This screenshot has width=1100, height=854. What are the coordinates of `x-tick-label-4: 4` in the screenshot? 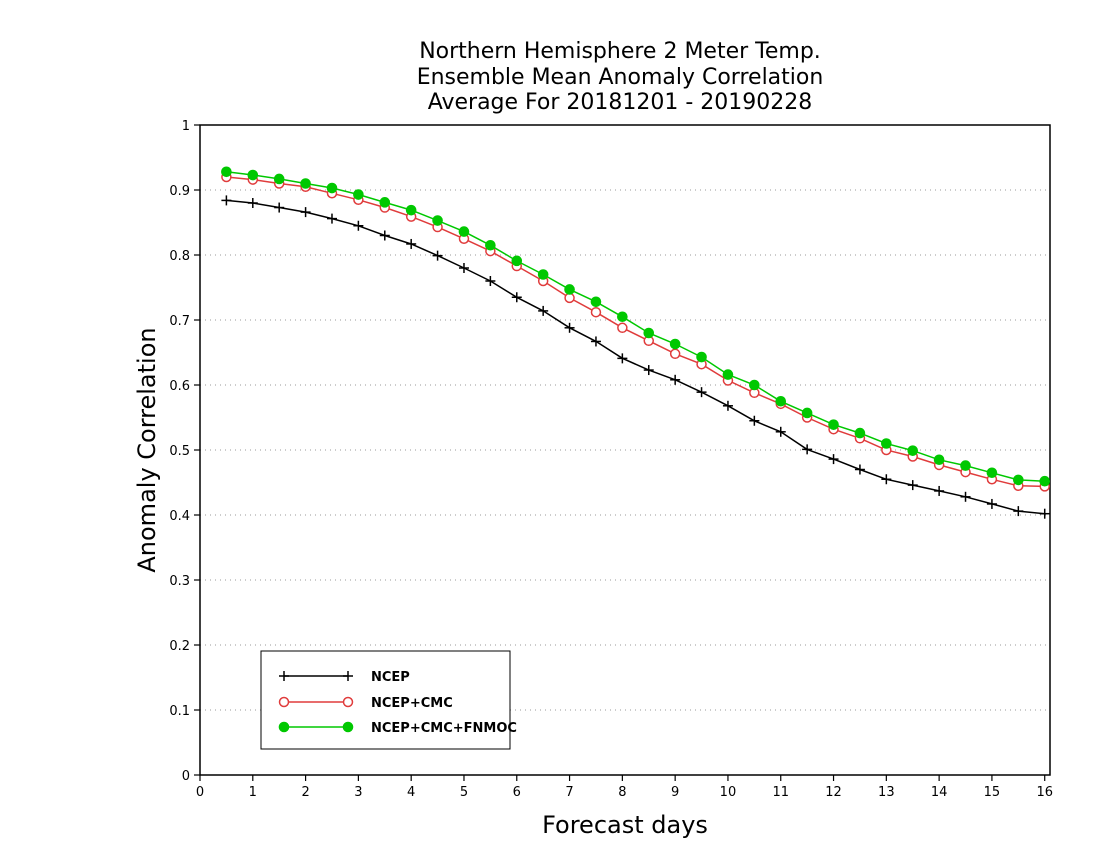 It's located at (411, 792).